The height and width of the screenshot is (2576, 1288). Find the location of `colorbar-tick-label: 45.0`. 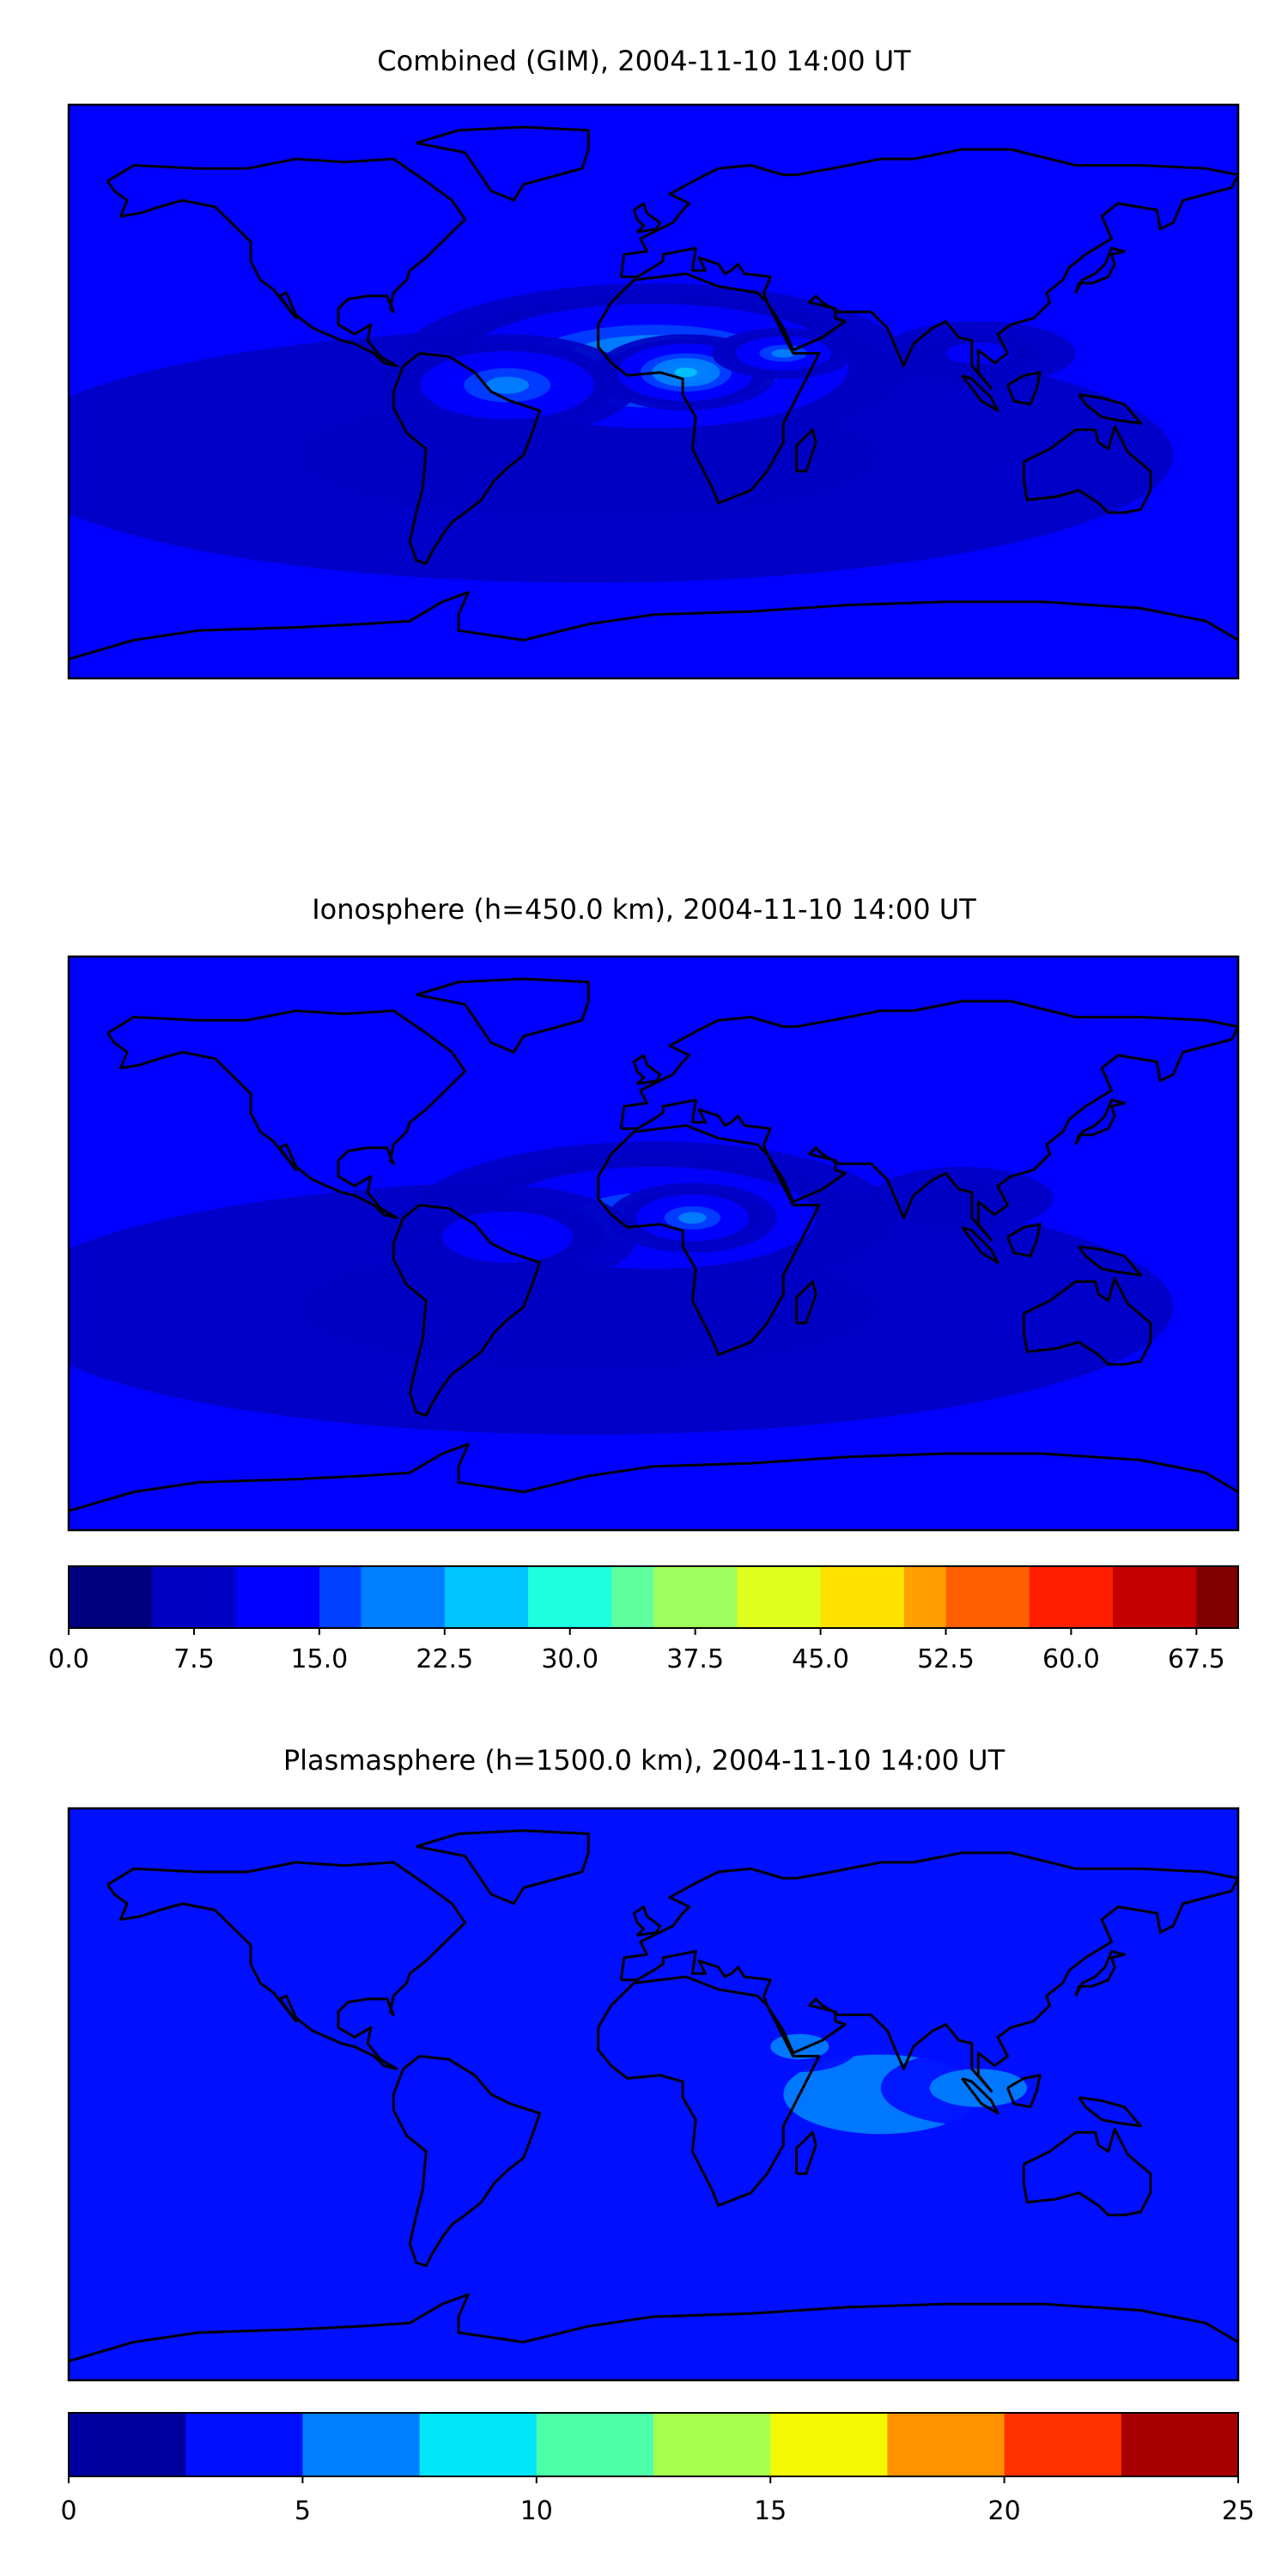

colorbar-tick-label: 45.0 is located at coordinates (821, 1659).